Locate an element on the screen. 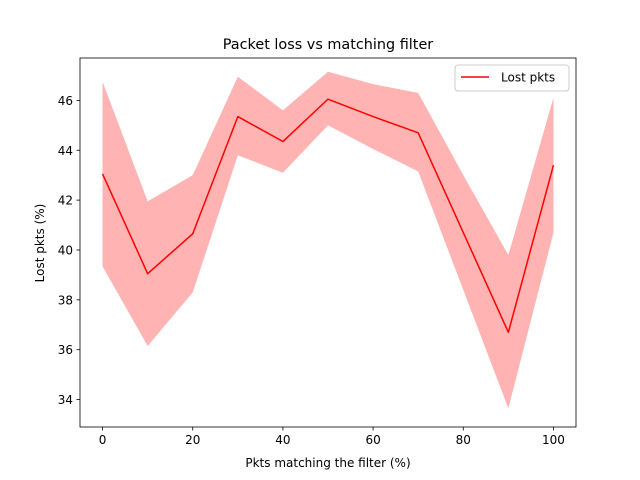  x-tick-label: 100 is located at coordinates (553, 440).